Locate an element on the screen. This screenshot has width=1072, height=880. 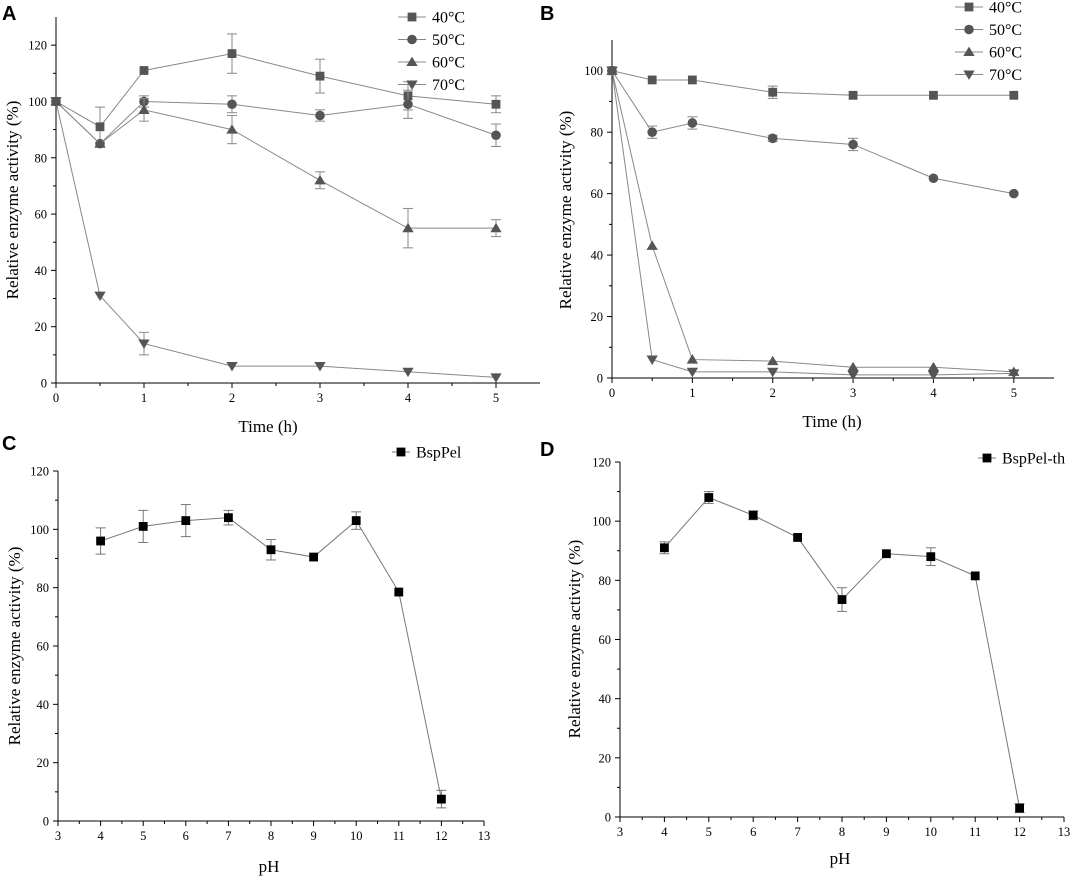
legend-label: 60°C is located at coordinates (1005, 53).